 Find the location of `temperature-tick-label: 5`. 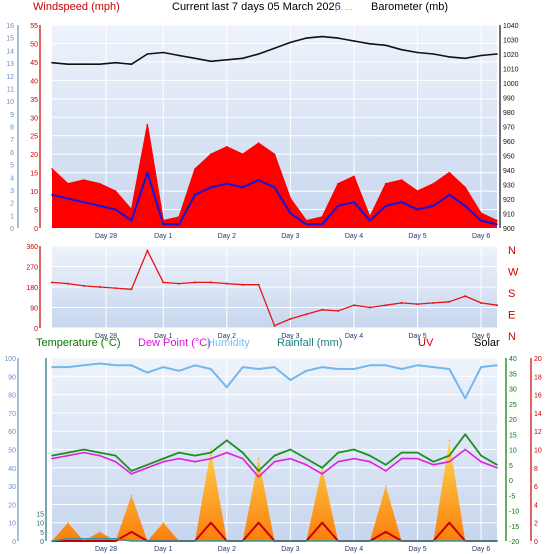

temperature-tick-label: 5 is located at coordinates (511, 466).